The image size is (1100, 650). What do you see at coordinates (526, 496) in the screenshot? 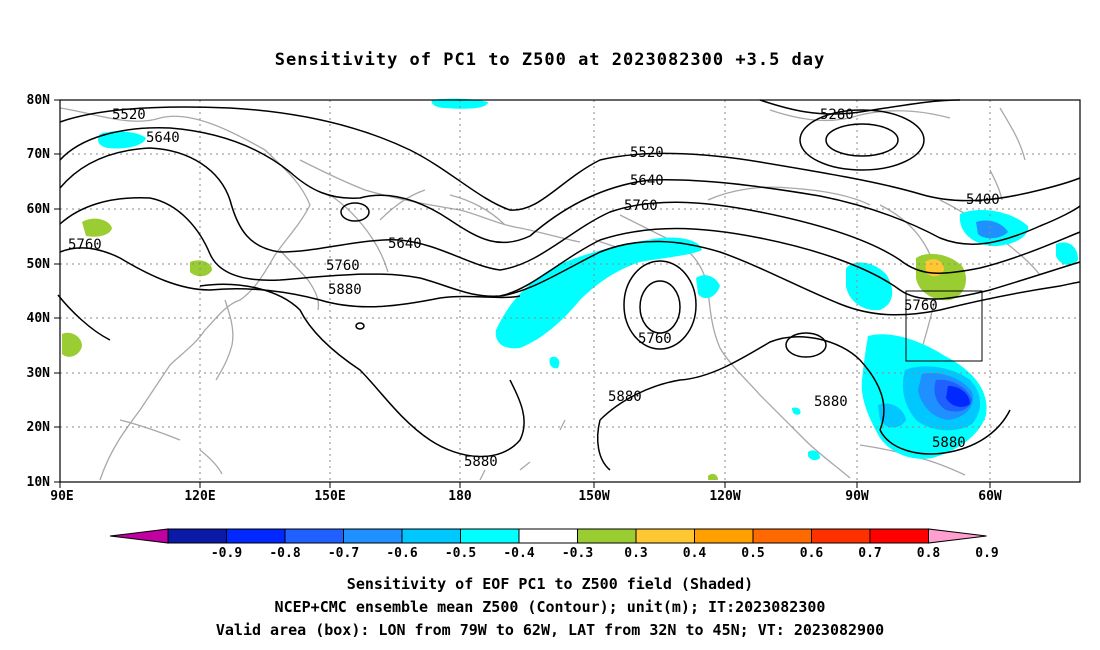
I see `lon-labels: 90E 120E 150E 180 150W 120W 90W 60W` at bounding box center [526, 496].